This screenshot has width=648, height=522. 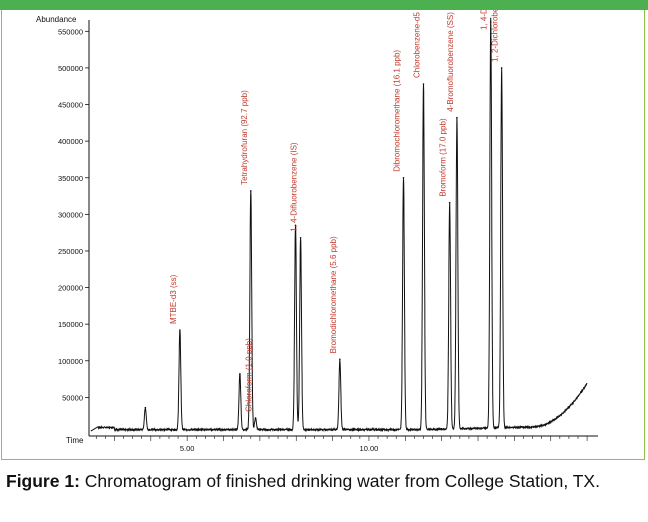 What do you see at coordinates (294, 187) in the screenshot?
I see `peak-label: 1, 4-Difluorobenzene (IS)` at bounding box center [294, 187].